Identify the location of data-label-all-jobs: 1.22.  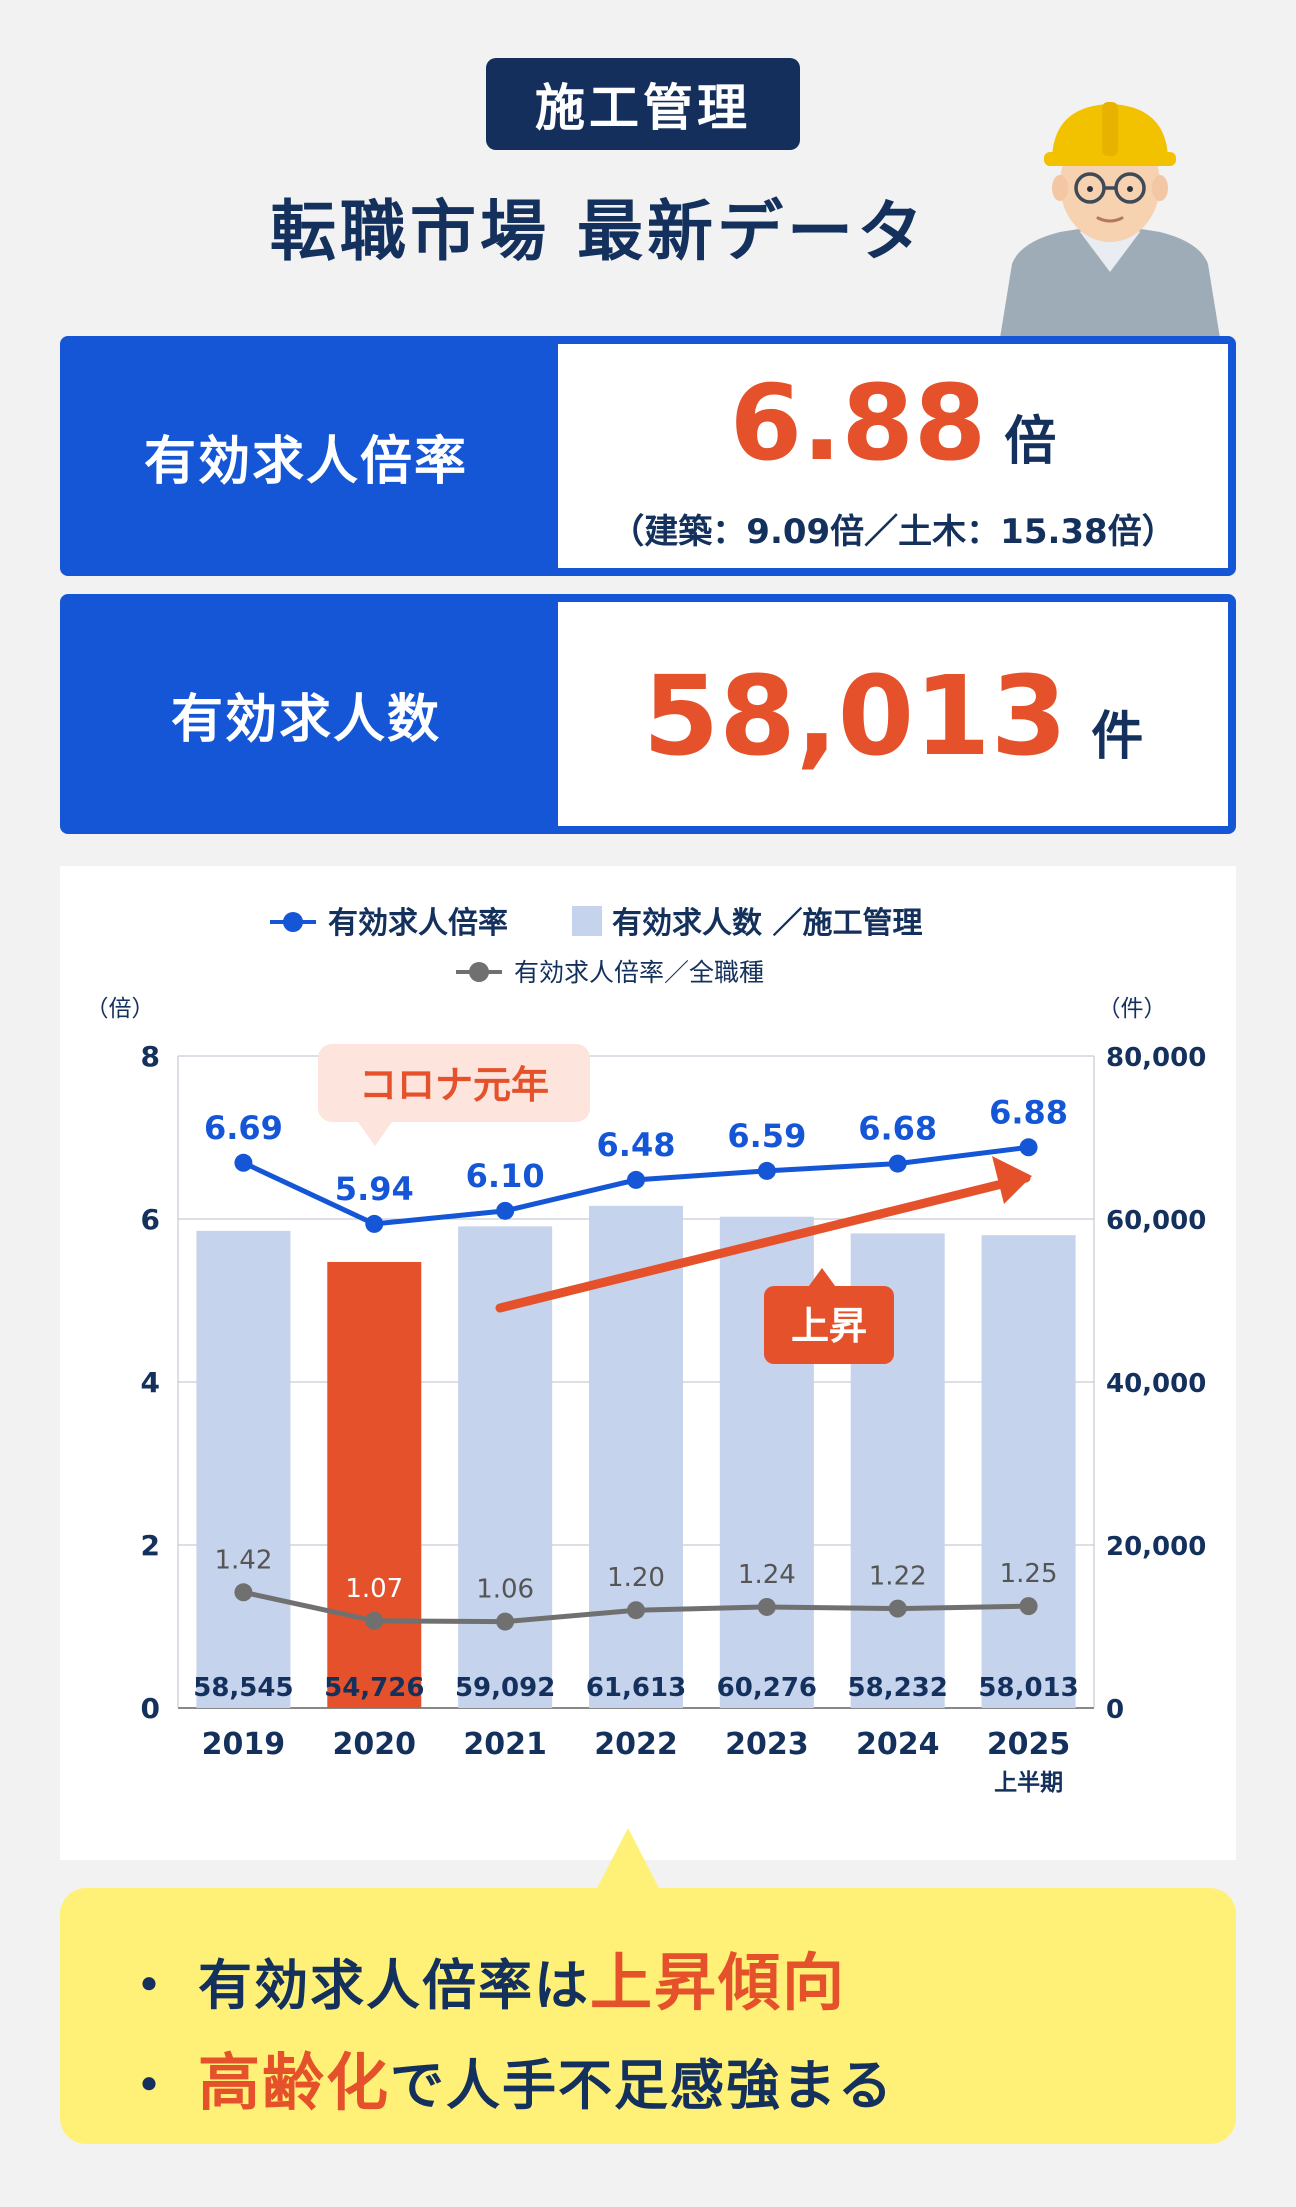
(898, 1577).